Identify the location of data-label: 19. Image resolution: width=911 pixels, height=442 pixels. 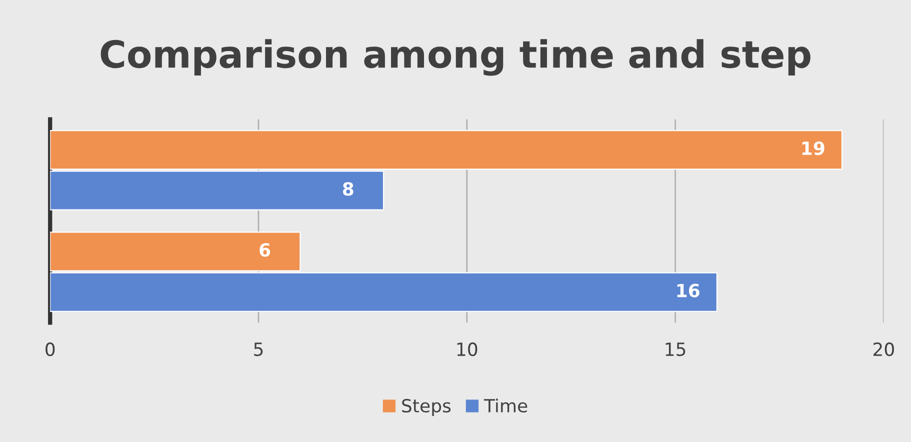
(813, 148).